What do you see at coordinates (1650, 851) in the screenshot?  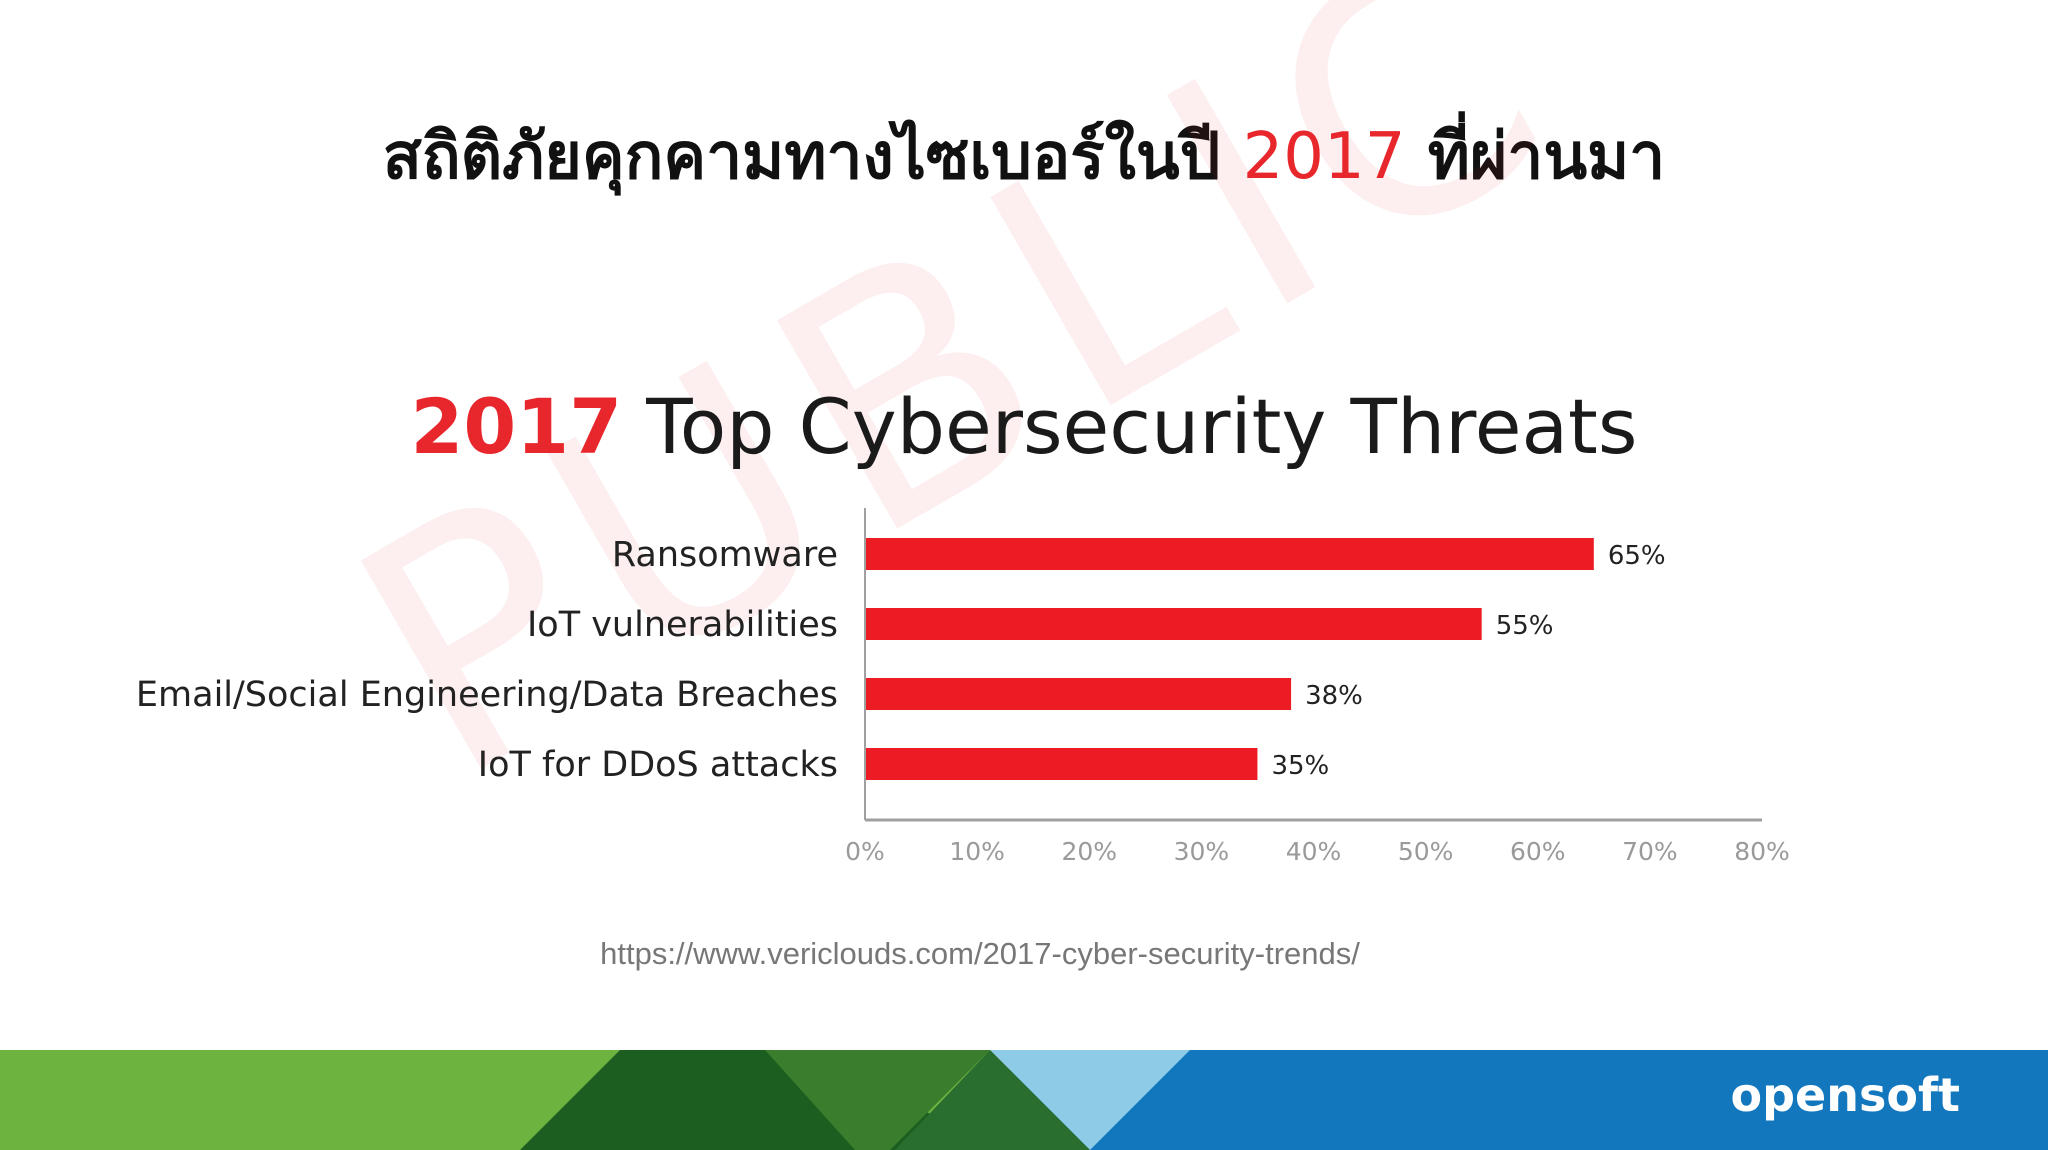 I see `x-tick-label: 70%` at bounding box center [1650, 851].